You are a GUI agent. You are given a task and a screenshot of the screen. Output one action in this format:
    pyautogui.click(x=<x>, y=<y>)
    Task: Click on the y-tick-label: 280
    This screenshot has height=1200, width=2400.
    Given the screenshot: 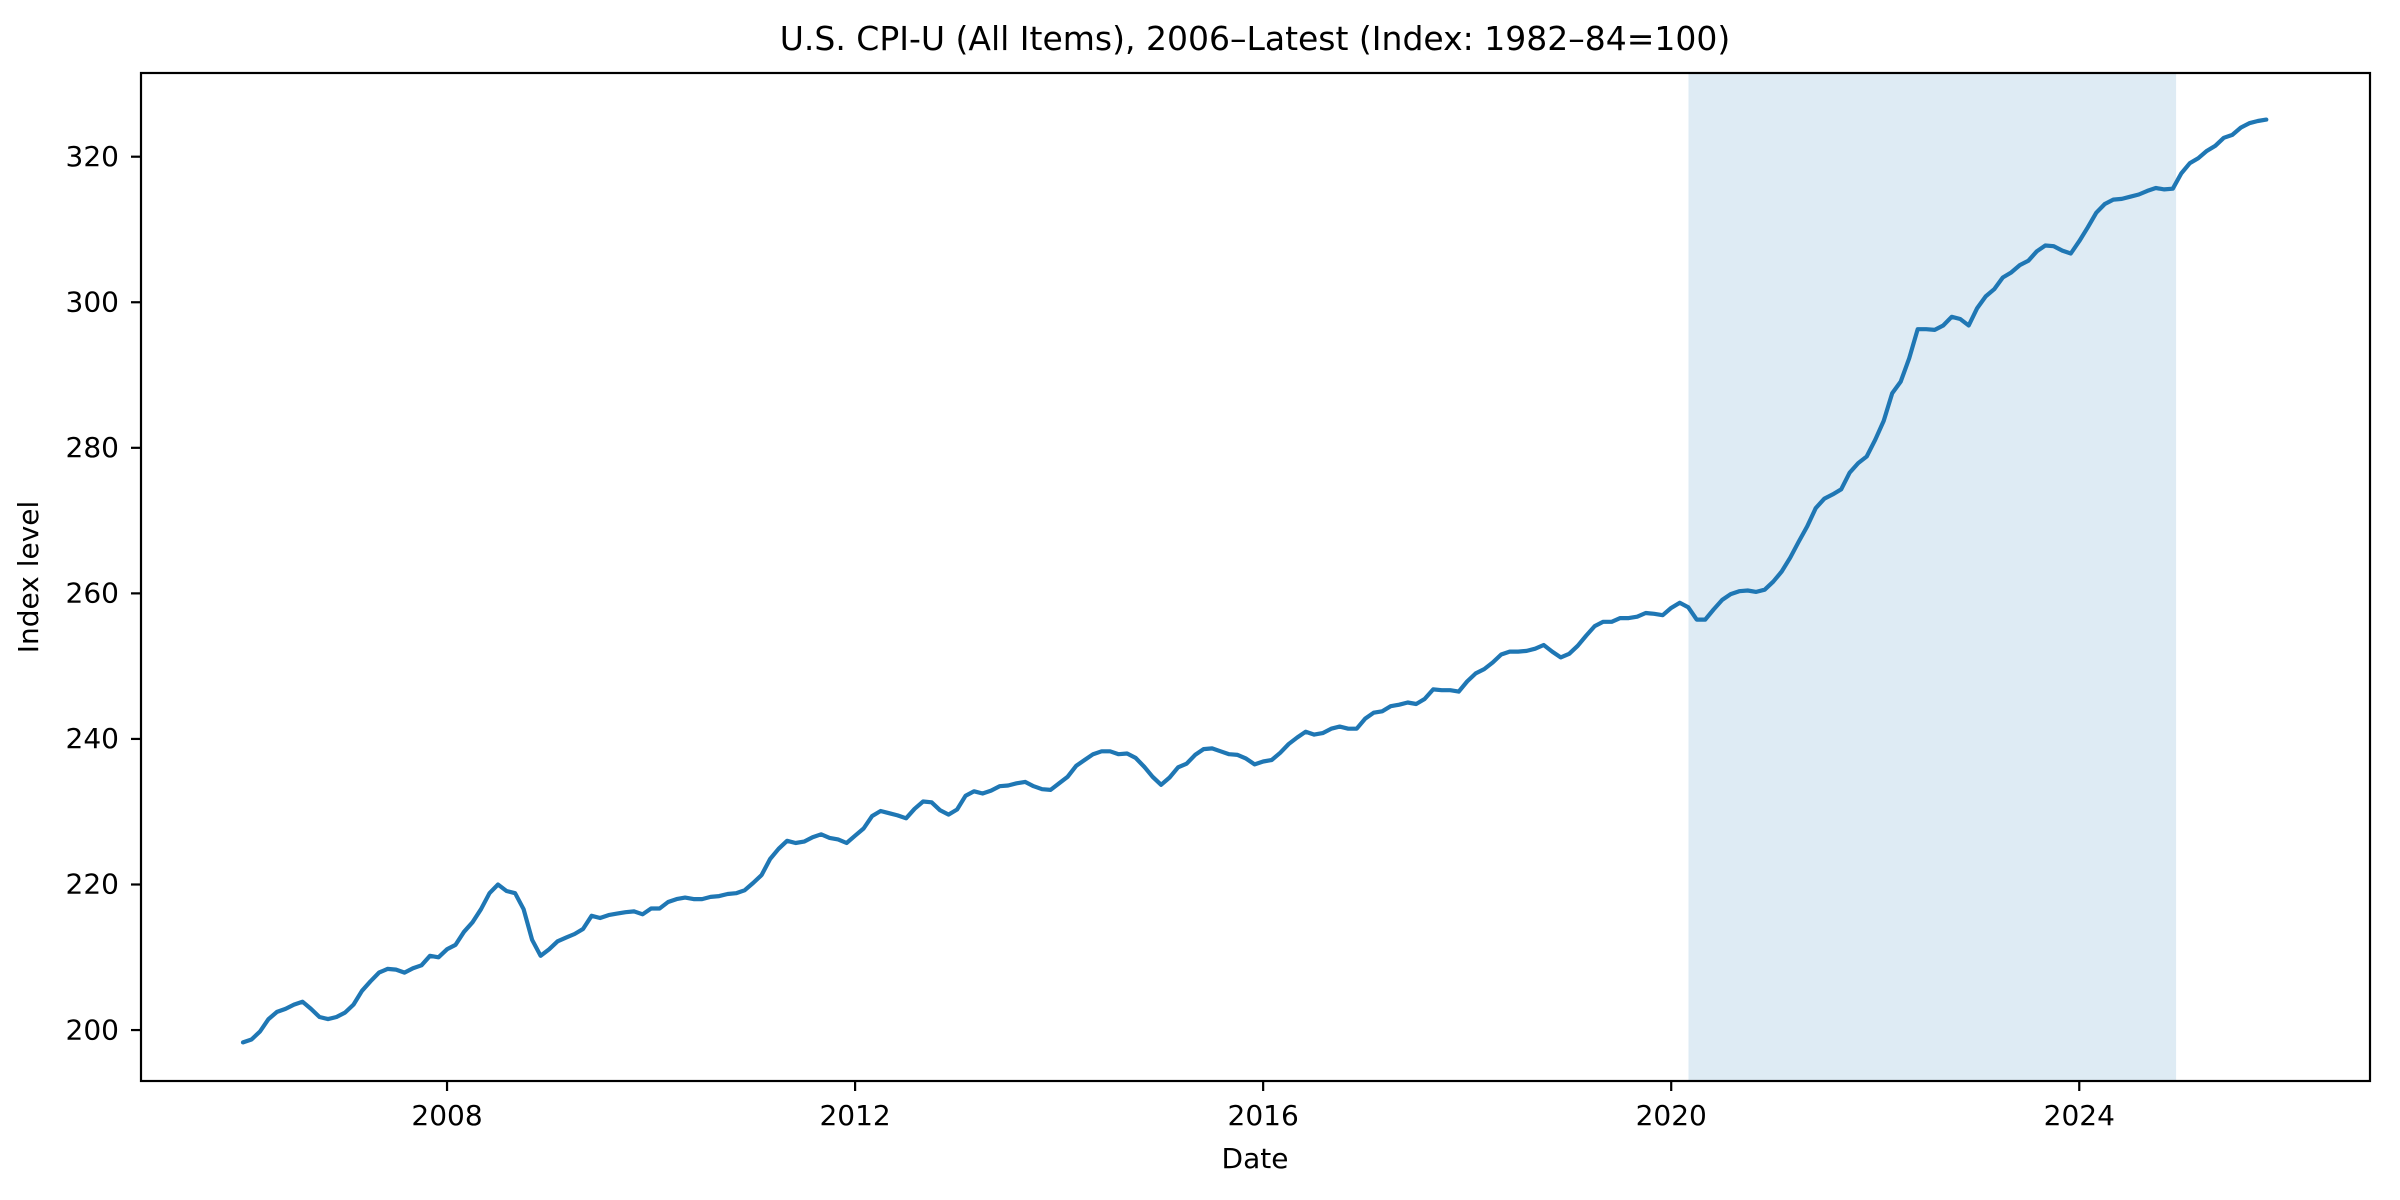 What is the action you would take?
    pyautogui.click(x=92, y=447)
    